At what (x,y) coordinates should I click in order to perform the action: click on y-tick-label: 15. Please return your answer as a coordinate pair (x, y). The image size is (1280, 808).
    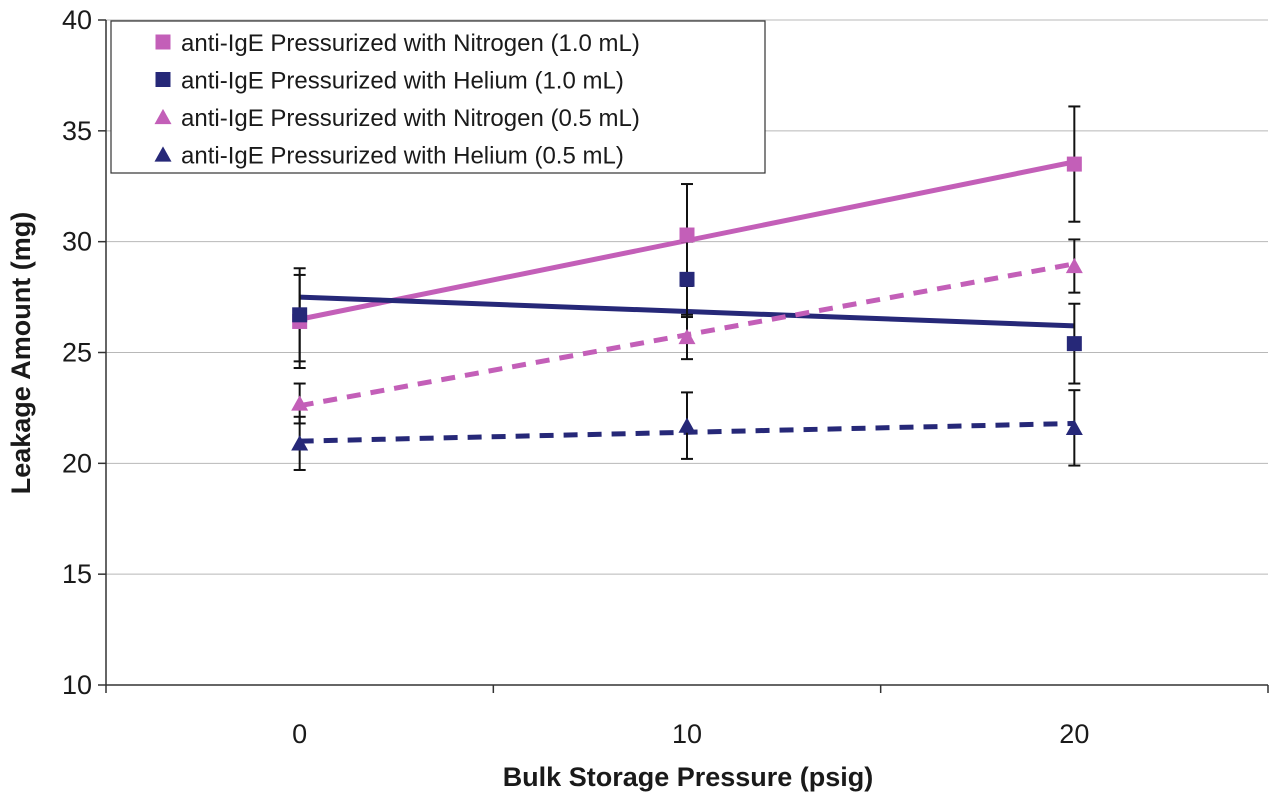
    Looking at the image, I should click on (77, 574).